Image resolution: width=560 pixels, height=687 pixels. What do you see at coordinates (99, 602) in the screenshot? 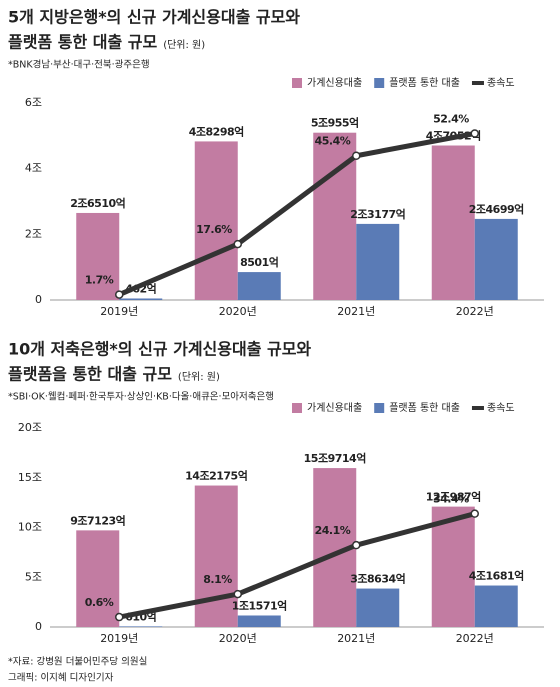
I see `value-label: 0.6%` at bounding box center [99, 602].